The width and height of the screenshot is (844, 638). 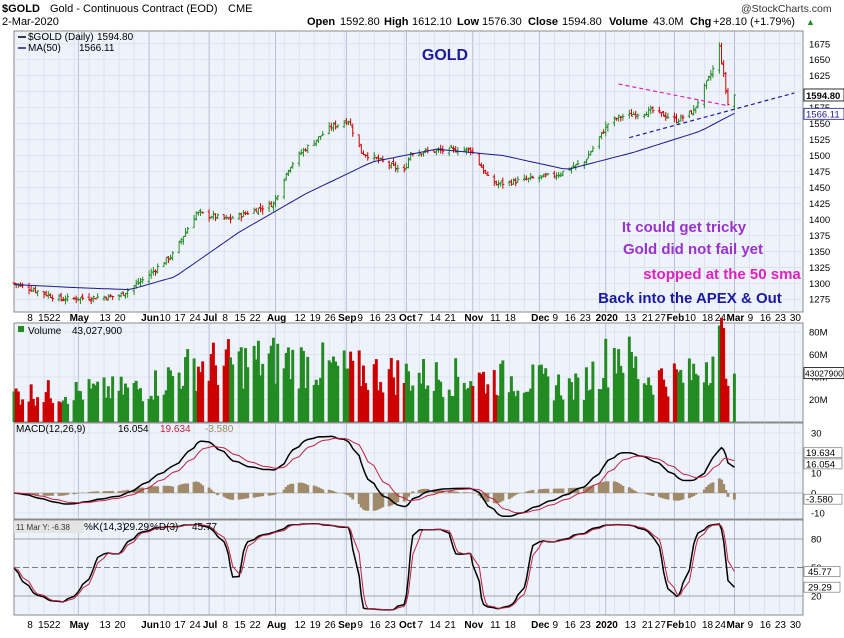 I want to click on x-tick-label: Dec, so click(x=540, y=318).